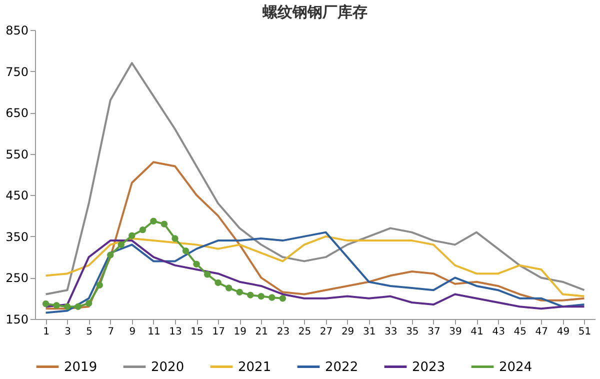 The height and width of the screenshot is (379, 600). Describe the element at coordinates (167, 367) in the screenshot. I see `legend-label: 2020` at that location.